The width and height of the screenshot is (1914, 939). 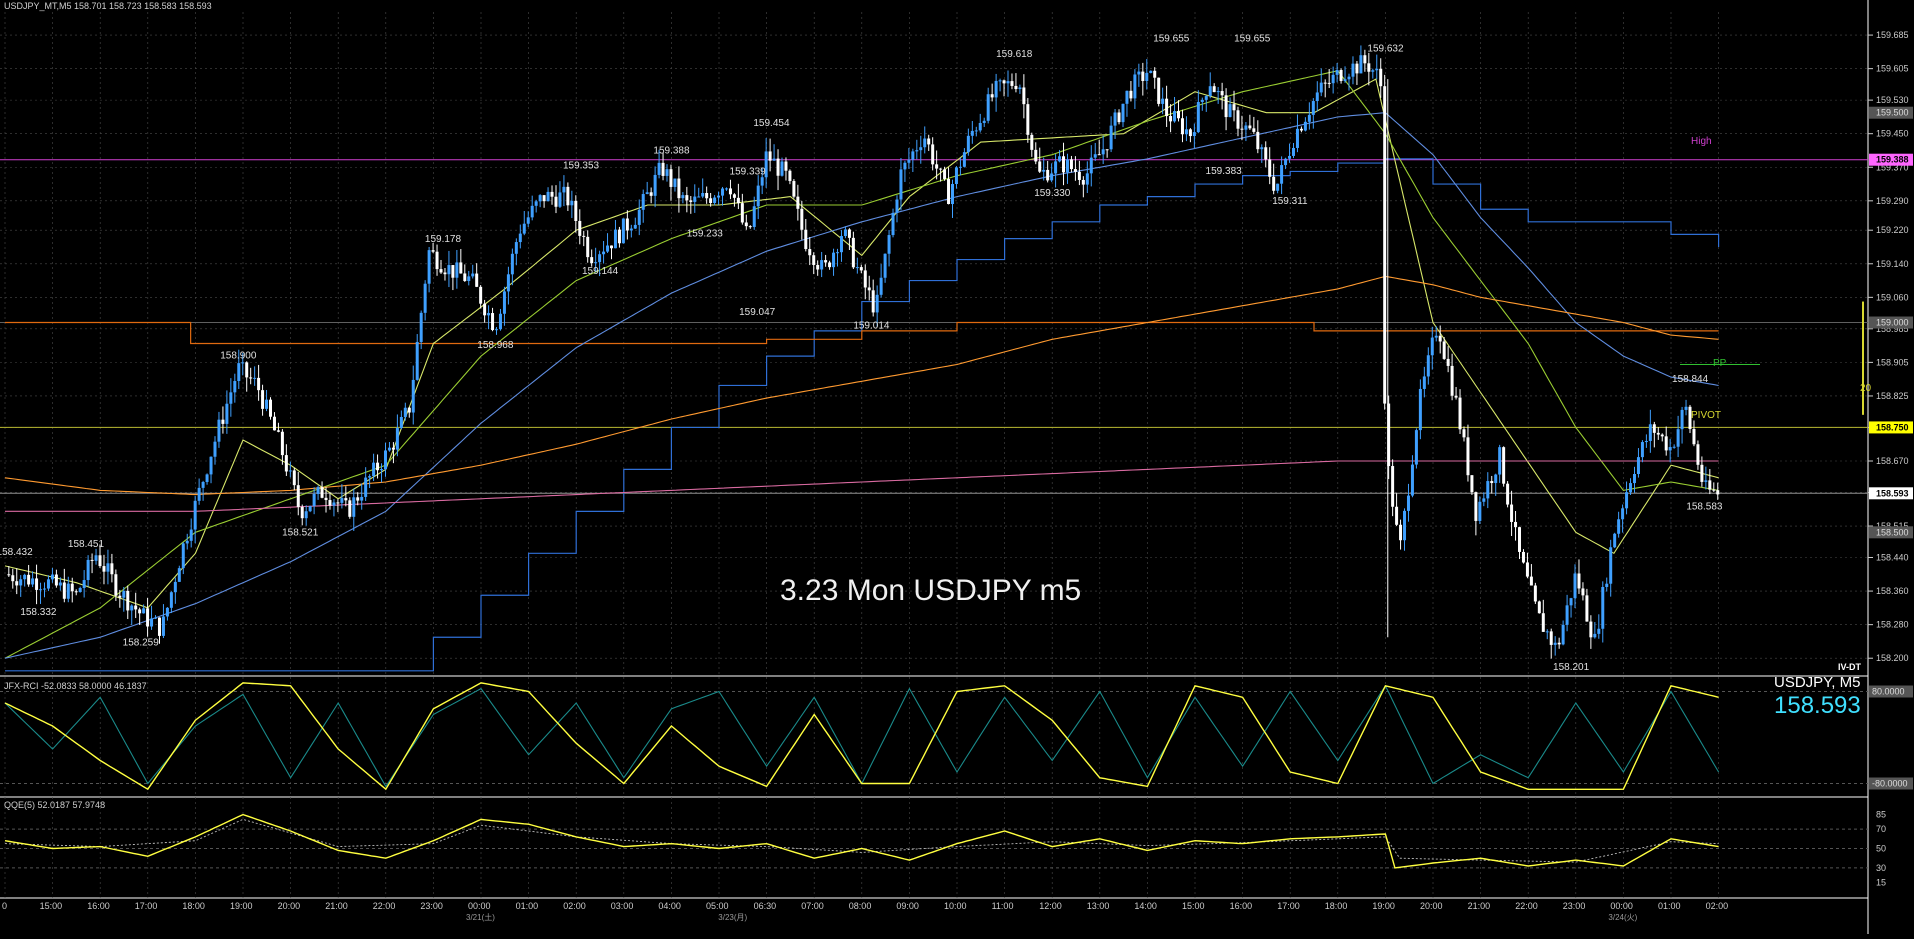 I want to click on qqe-axis-label: 15, so click(x=1881, y=882).